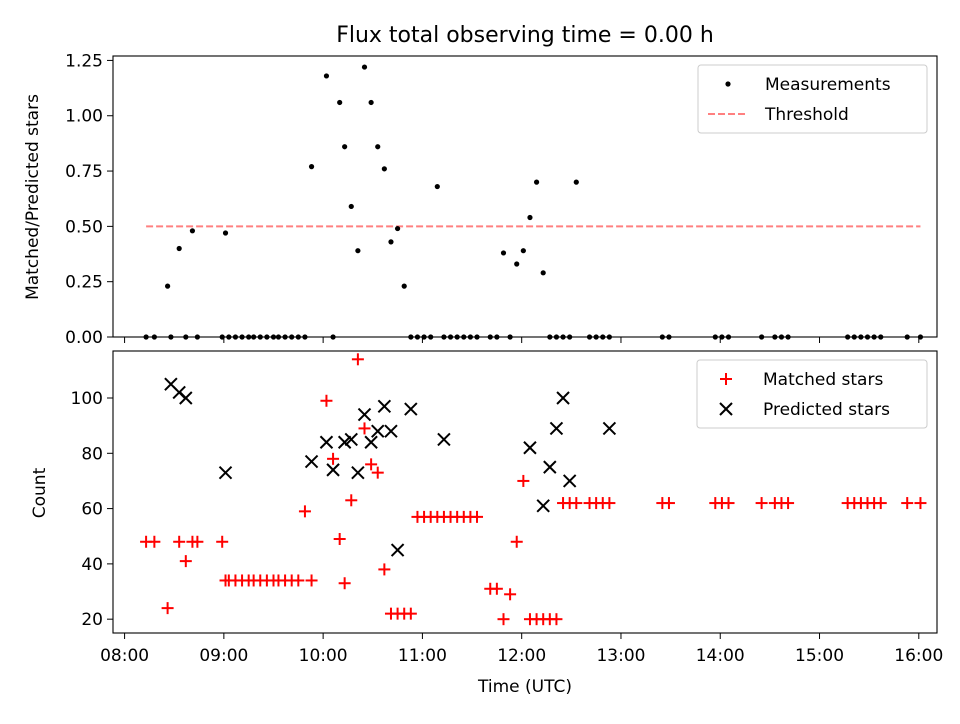 This screenshot has width=960, height=724. Describe the element at coordinates (84, 338) in the screenshot. I see `top-y-tick-label: 0.00` at that location.